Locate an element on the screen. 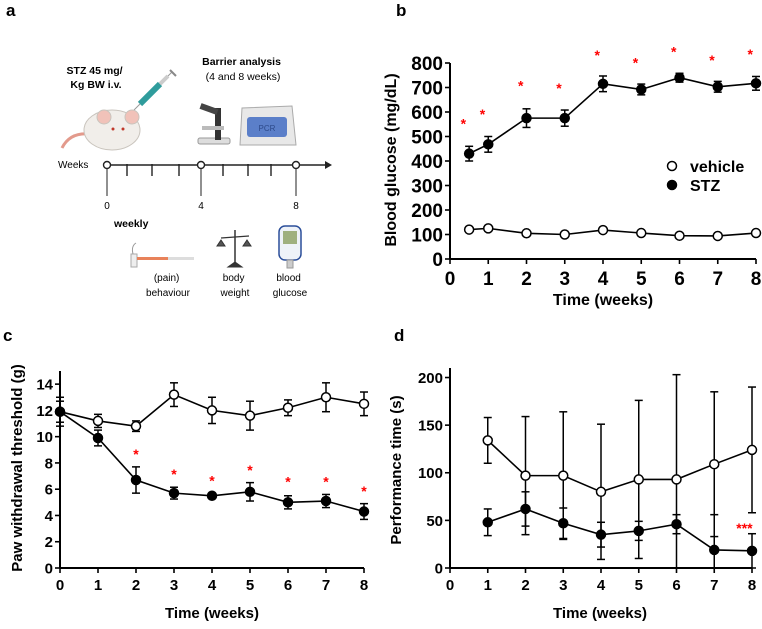  x-tick-label: 3 is located at coordinates (174, 585).